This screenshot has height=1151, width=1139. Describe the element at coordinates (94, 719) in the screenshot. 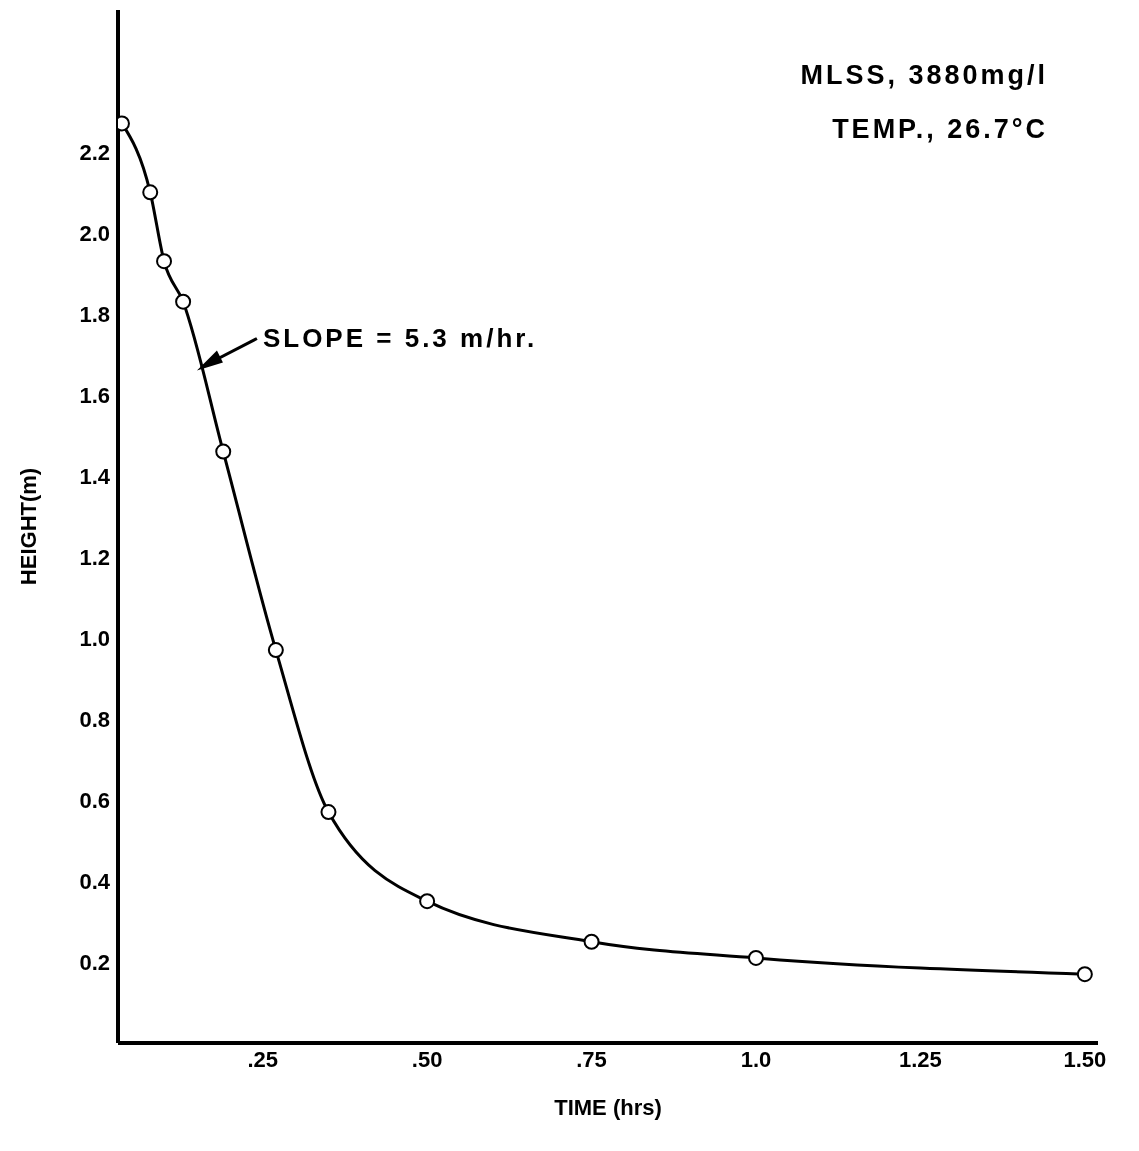

I see `y-tick-label: 0.8` at that location.